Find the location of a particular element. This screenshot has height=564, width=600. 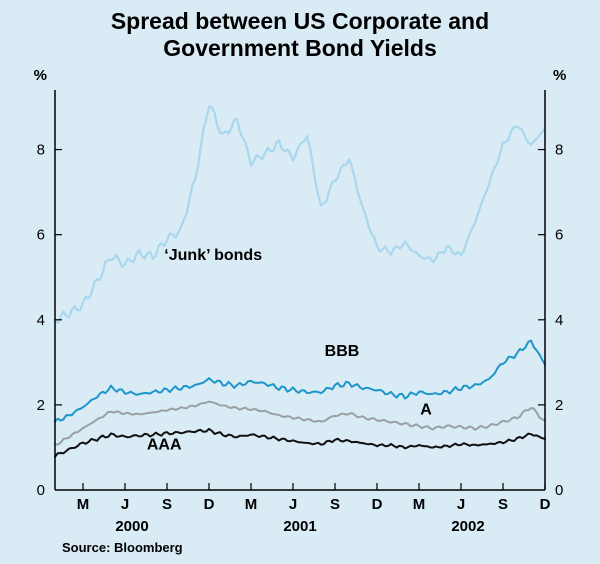

annotation-aaa: AAA is located at coordinates (164, 445).